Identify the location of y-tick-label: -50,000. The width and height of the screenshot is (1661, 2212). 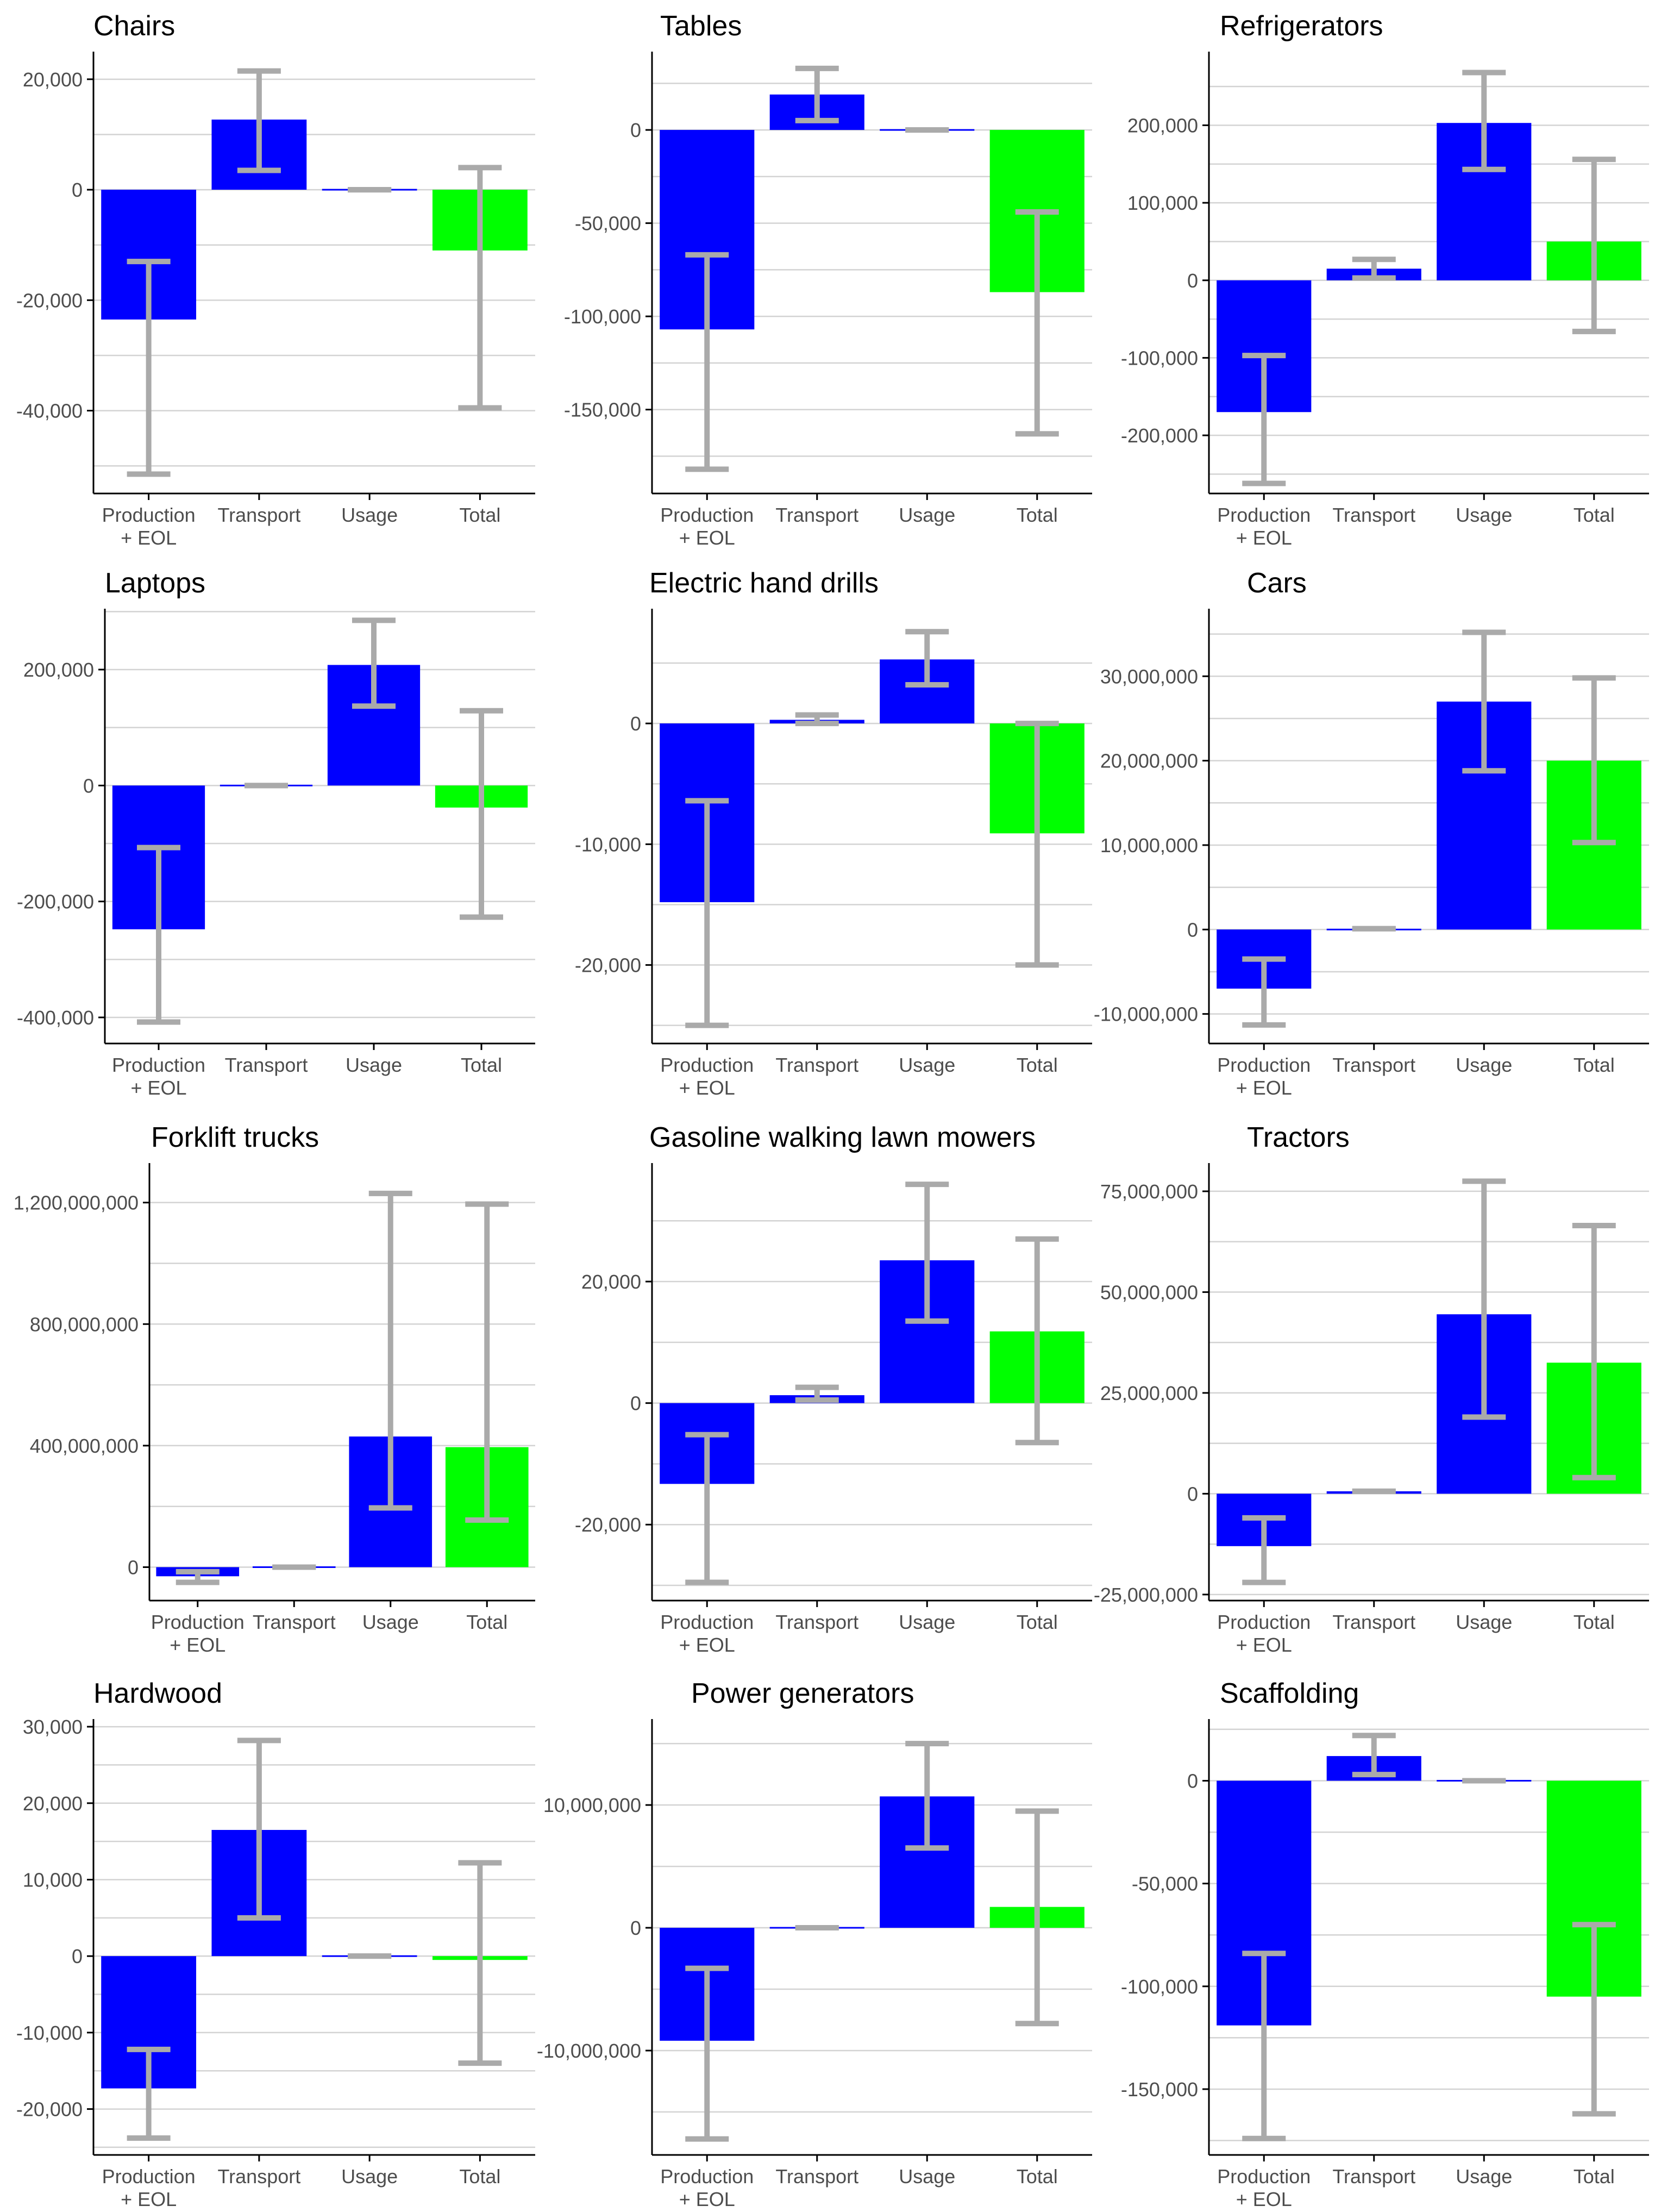
(608, 224).